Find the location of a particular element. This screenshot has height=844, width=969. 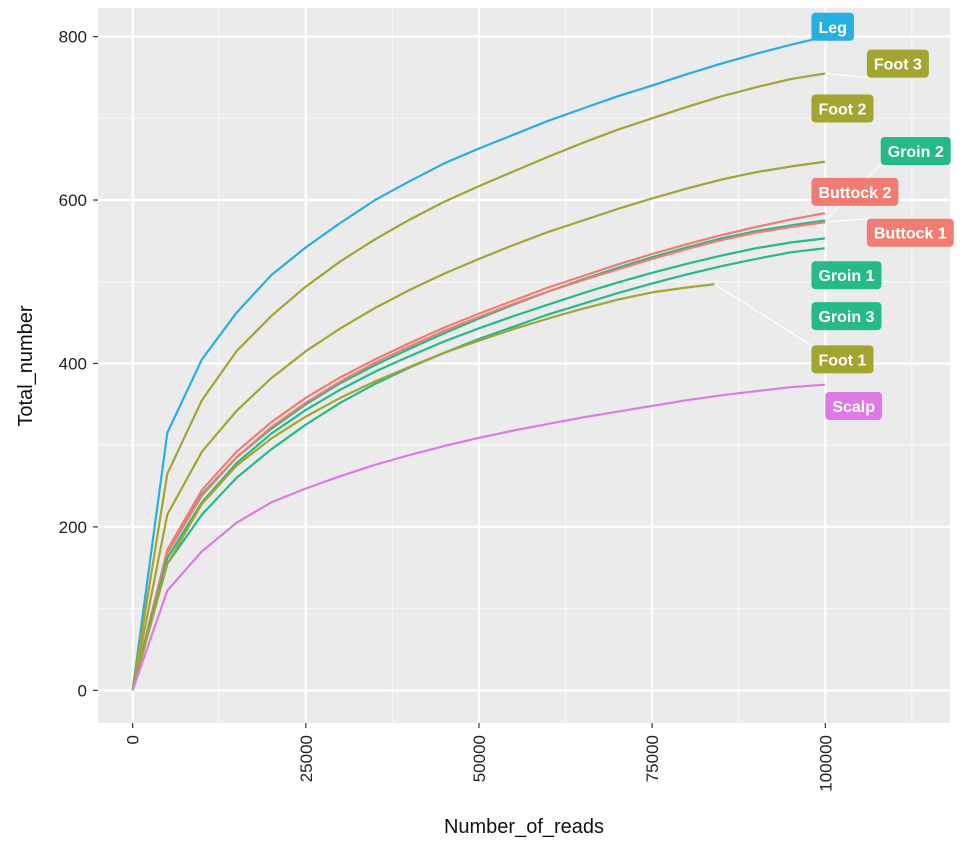

series-label: Foot 3 is located at coordinates (897, 63).